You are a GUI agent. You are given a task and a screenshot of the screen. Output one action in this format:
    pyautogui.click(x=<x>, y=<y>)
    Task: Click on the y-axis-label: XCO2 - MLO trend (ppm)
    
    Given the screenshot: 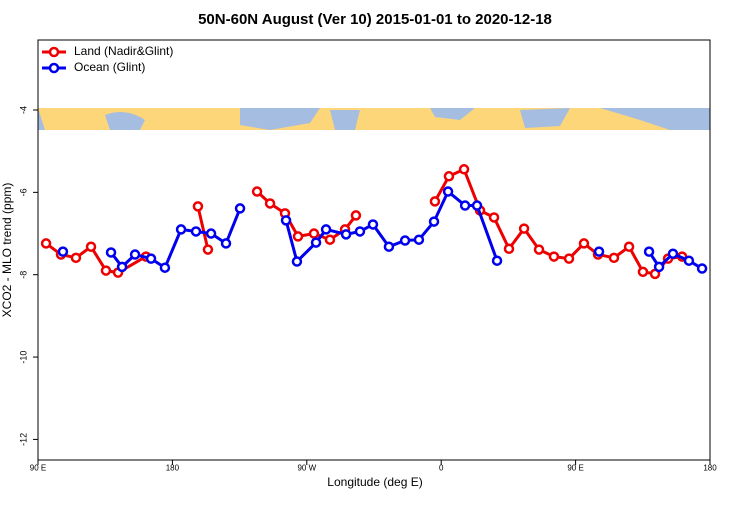 What is the action you would take?
    pyautogui.click(x=7, y=250)
    